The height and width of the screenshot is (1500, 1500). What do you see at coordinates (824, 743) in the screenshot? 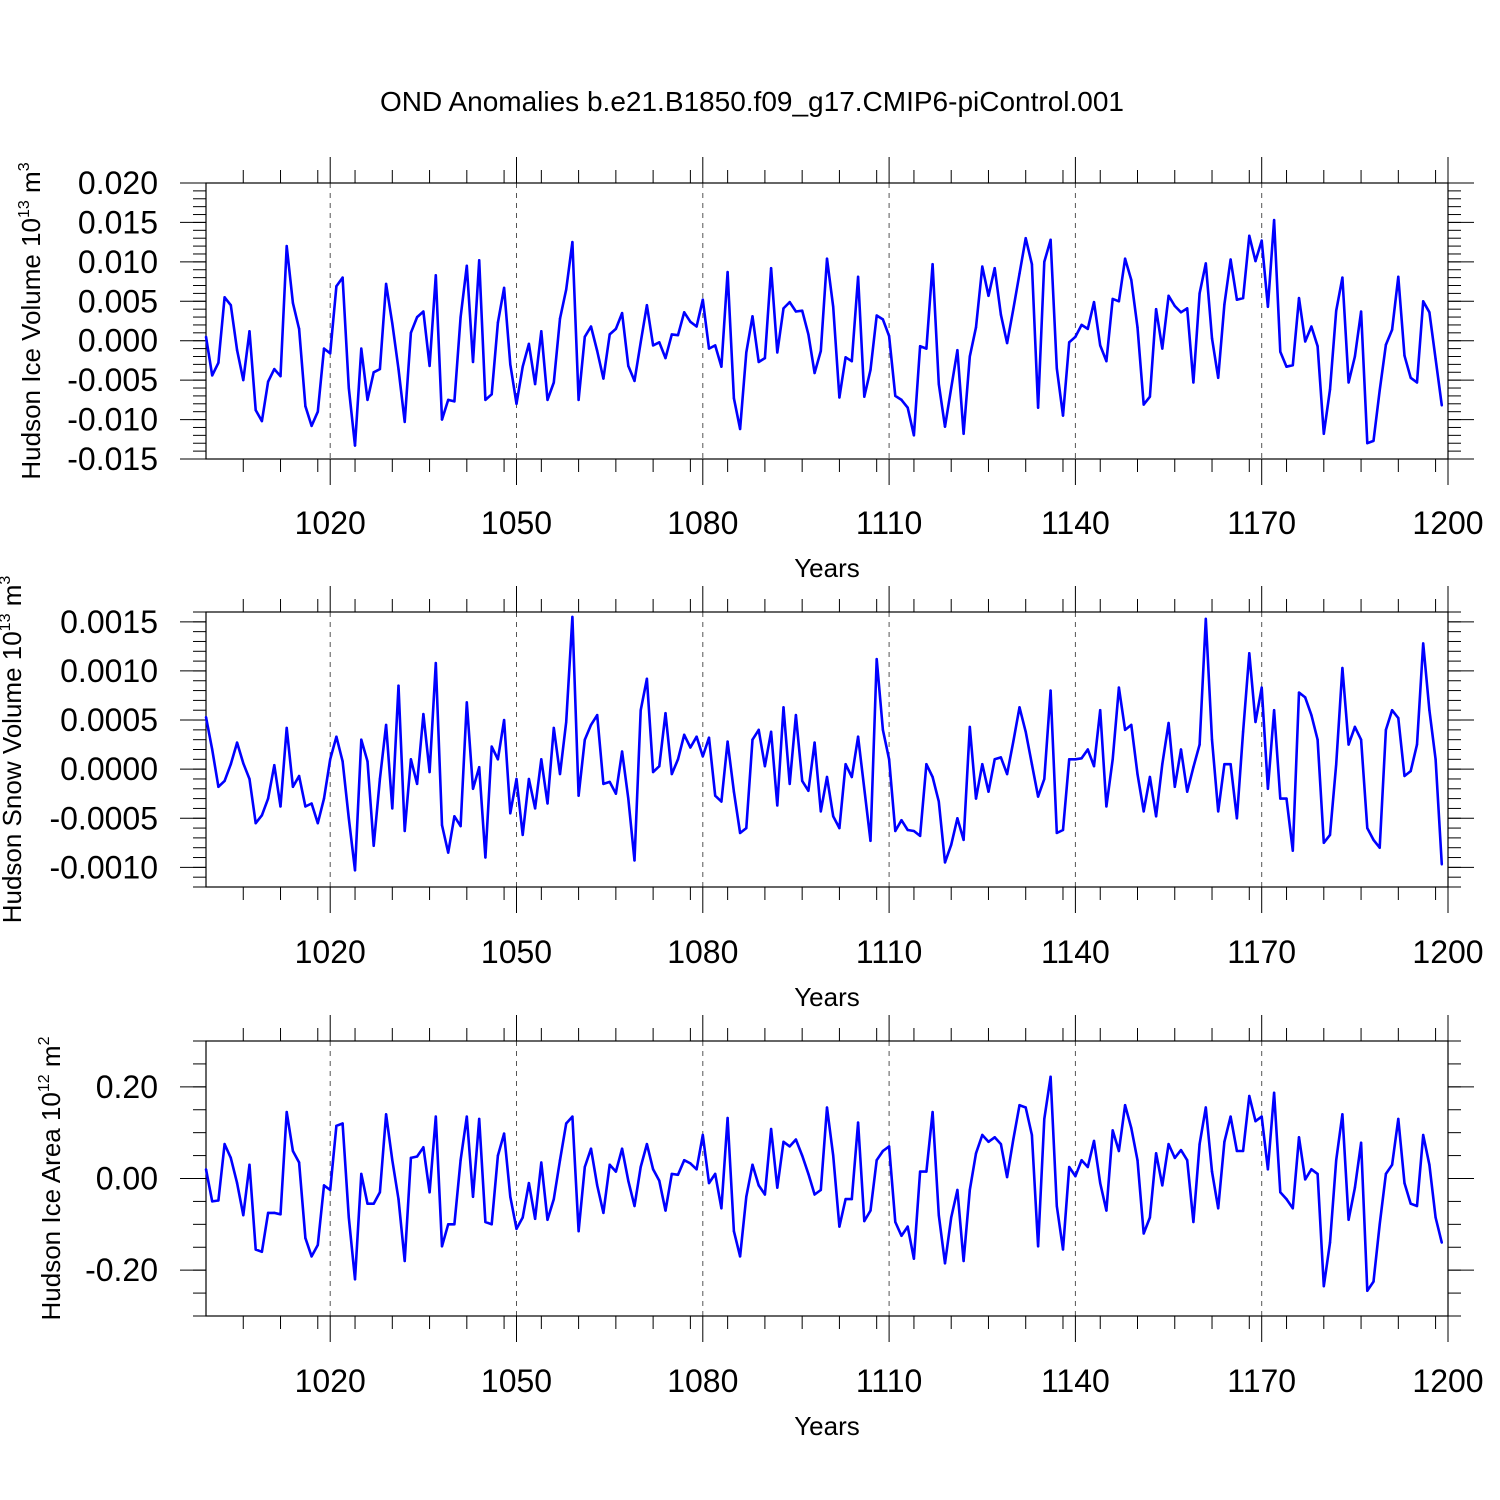
I see `series-line` at bounding box center [824, 743].